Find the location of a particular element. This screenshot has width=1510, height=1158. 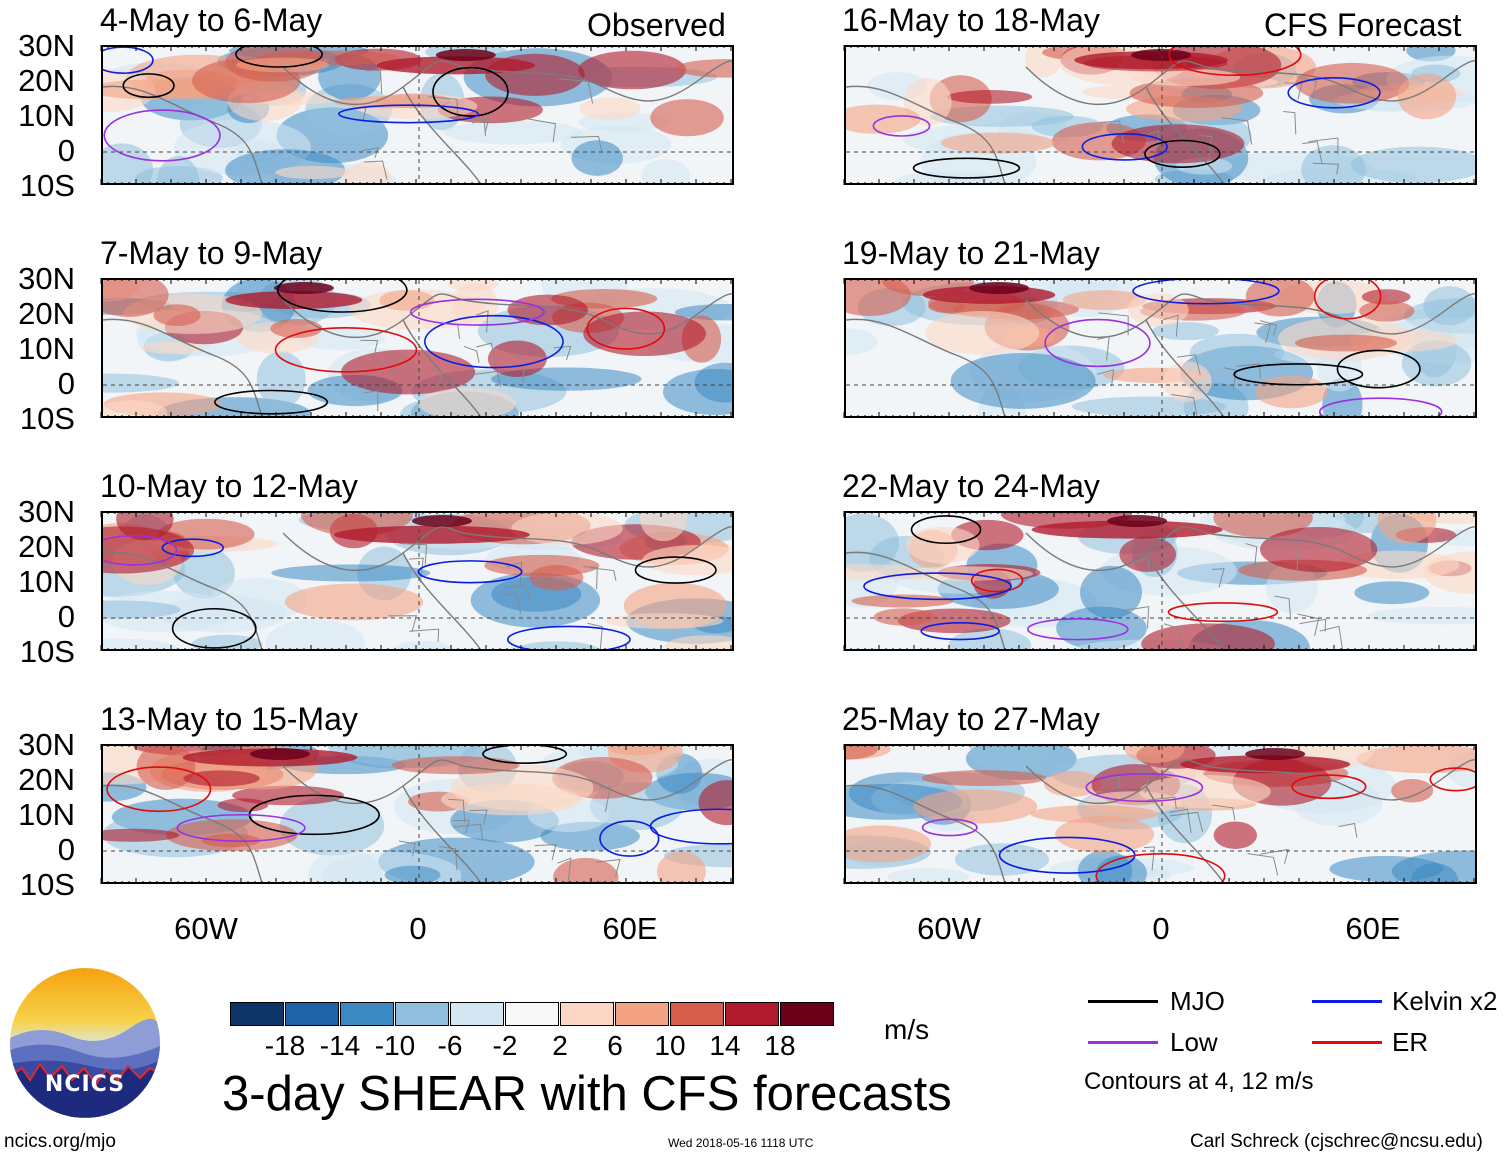

panel-title-fc-1: 16-May to 18-May is located at coordinates (971, 20).